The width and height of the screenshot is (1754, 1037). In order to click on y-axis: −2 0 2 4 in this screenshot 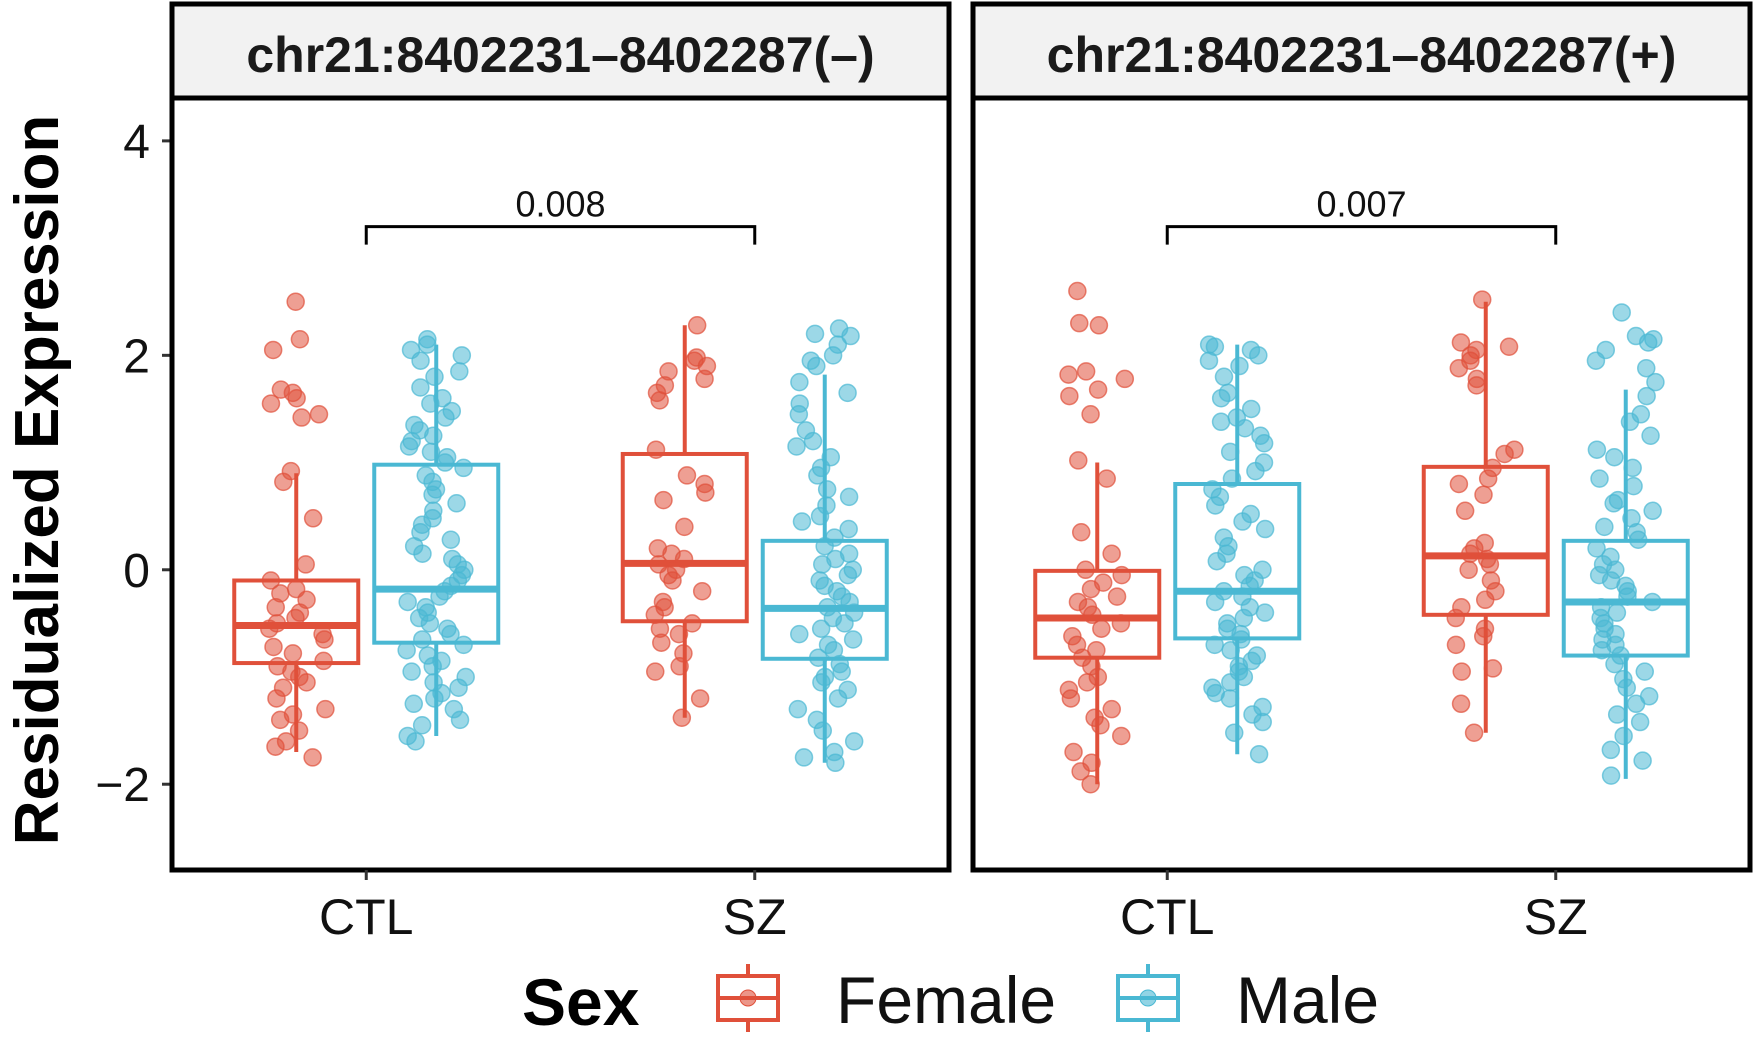, I will do `click(133, 464)`.